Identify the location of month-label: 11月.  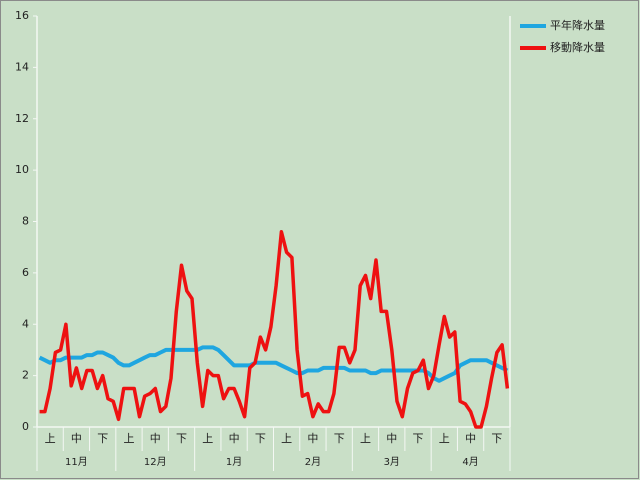
(76, 462).